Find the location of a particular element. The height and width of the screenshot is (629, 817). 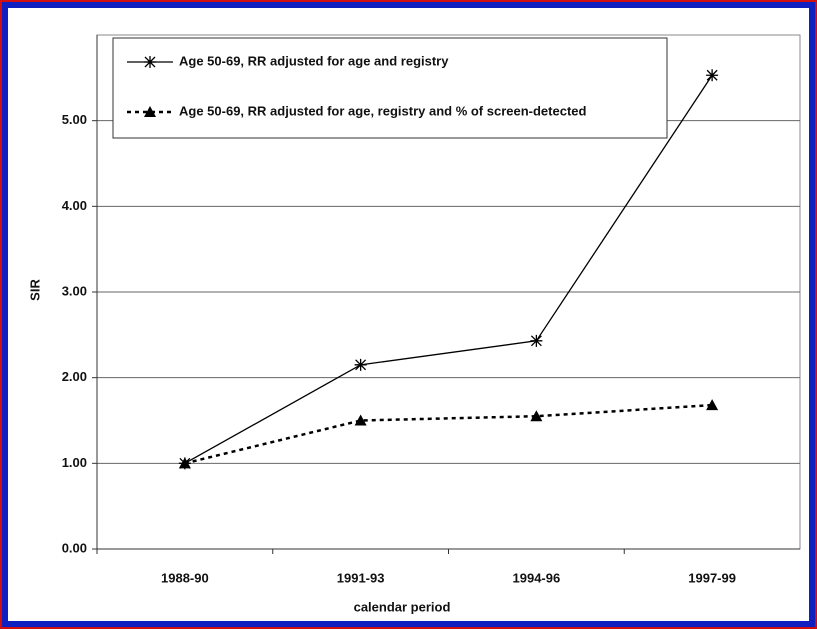

y-tick-label: 0.00 is located at coordinates (74, 547).